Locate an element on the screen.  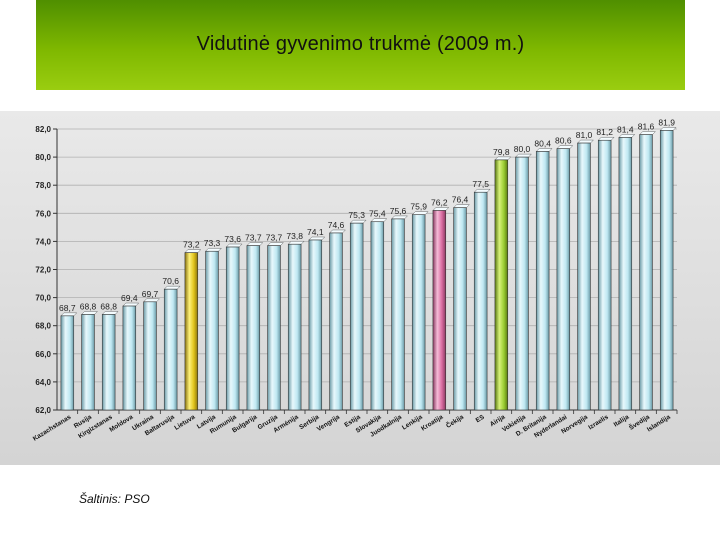
value-label: 69,7 is located at coordinates (150, 294).